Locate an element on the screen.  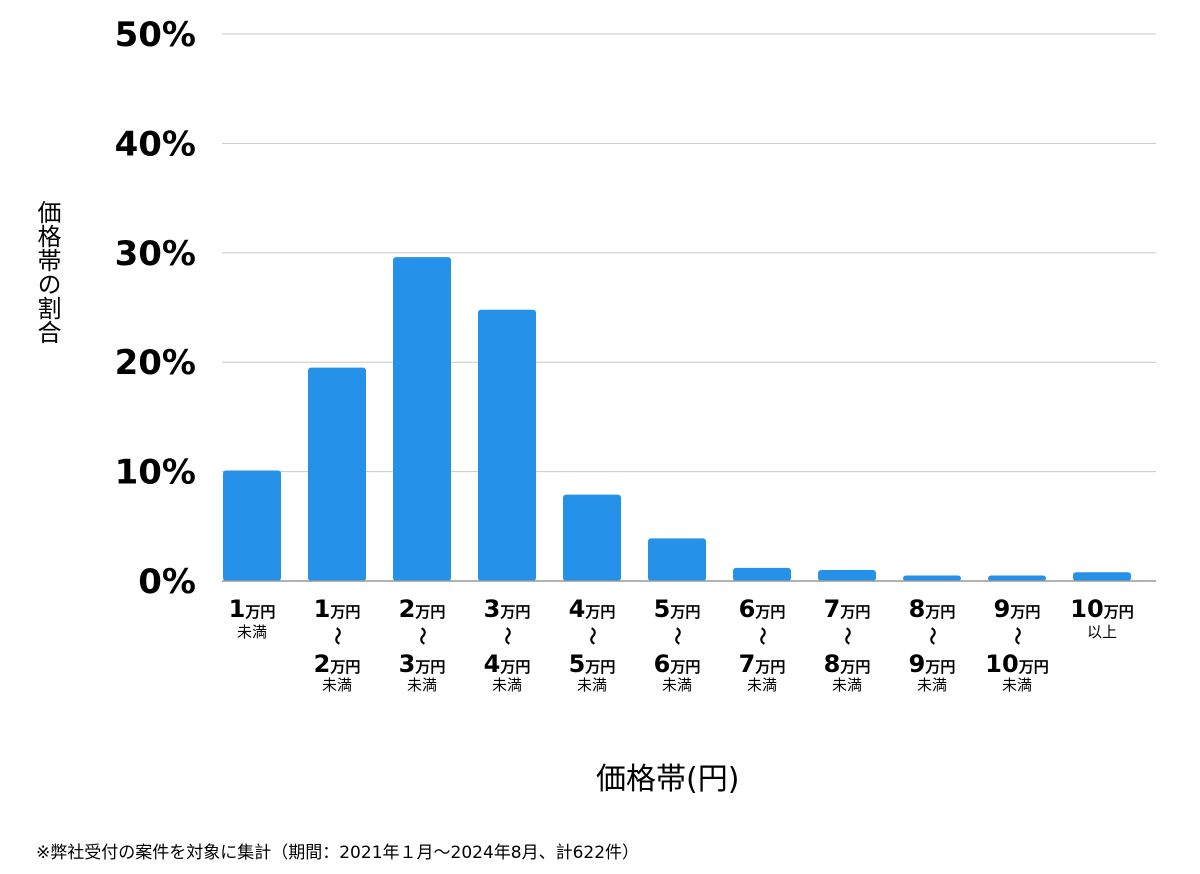
x-axis-label: 価格帯(円) is located at coordinates (668, 779).